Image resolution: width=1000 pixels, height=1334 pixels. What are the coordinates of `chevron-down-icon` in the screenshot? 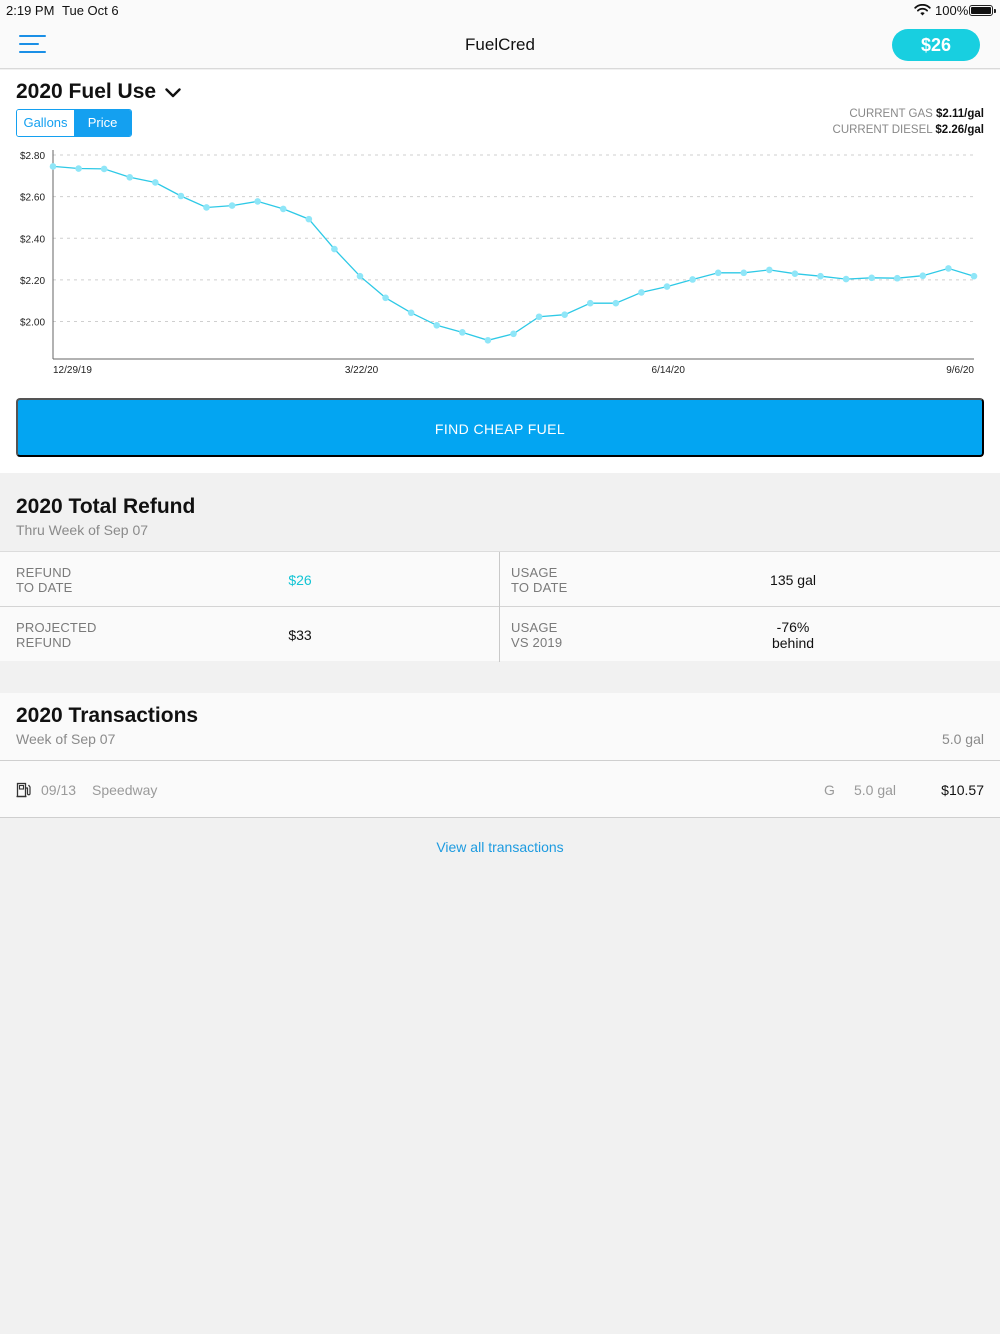 It's located at (173, 93).